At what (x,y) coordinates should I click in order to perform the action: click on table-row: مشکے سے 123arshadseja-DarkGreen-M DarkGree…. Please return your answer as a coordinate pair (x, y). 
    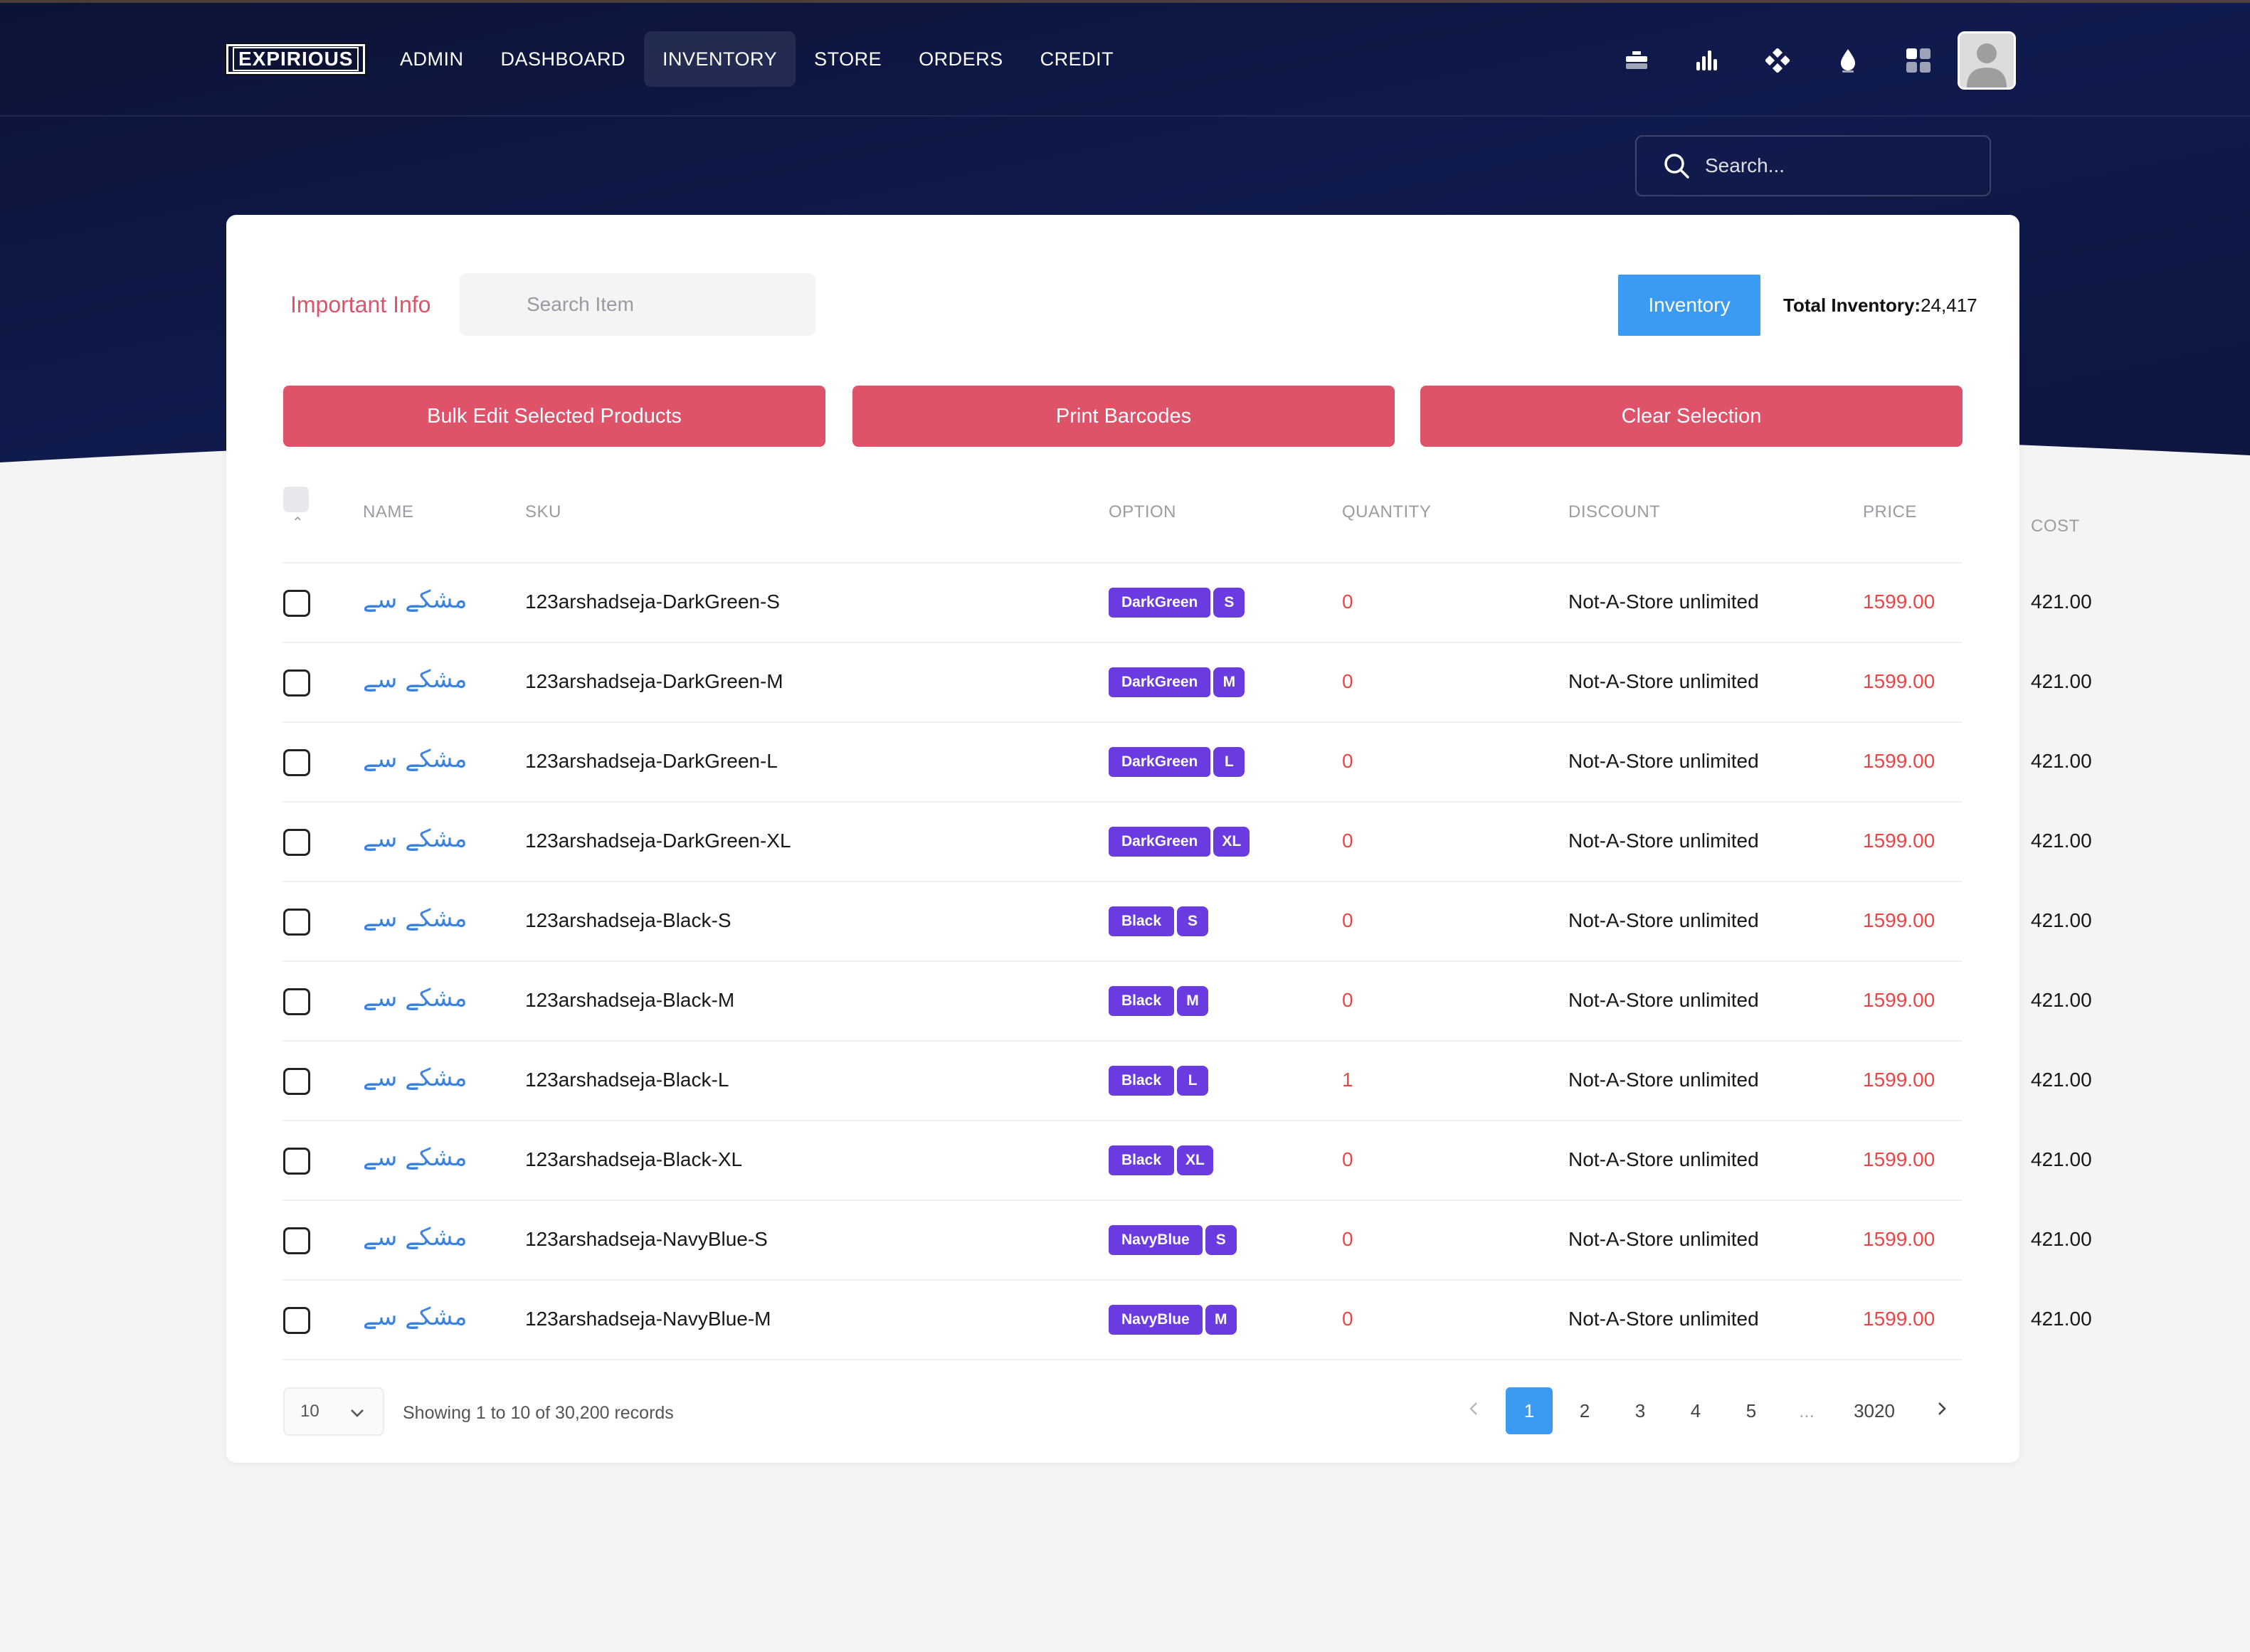
    Looking at the image, I should click on (1187, 683).